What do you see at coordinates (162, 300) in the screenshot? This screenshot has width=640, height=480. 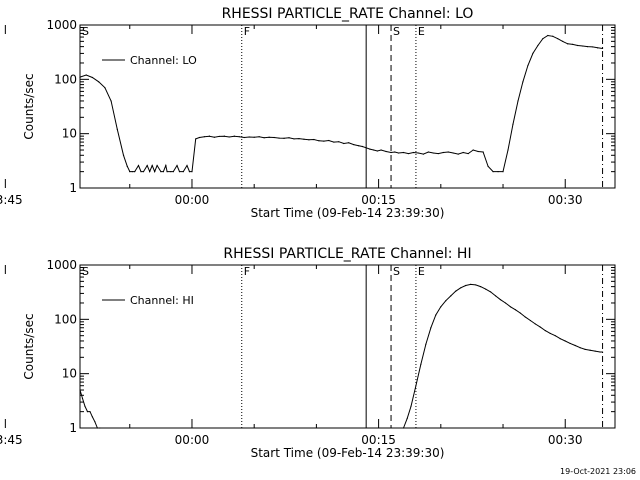 I see `legend-label: Channel: HI` at bounding box center [162, 300].